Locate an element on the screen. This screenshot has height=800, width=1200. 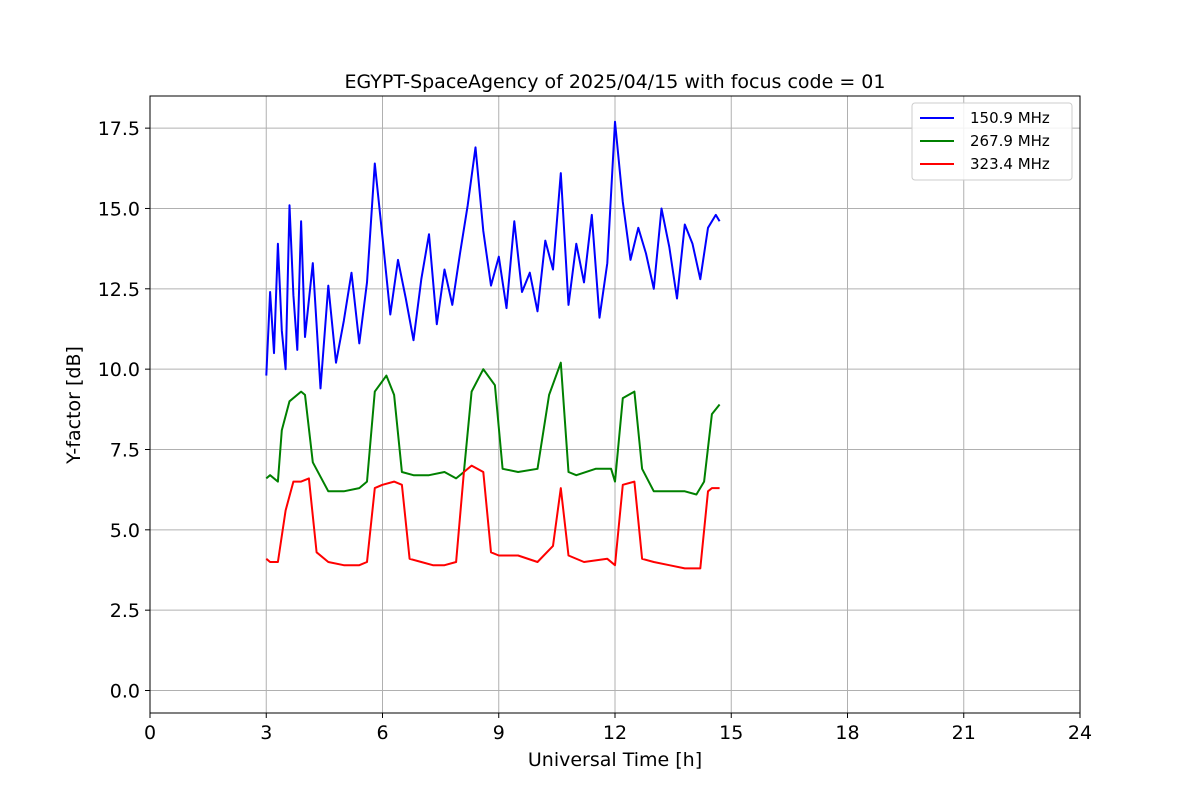
y-axis: 0.0 2.5 5.0 7.5 10.0 12.5 15.0 17.5 is located at coordinates (124, 410).